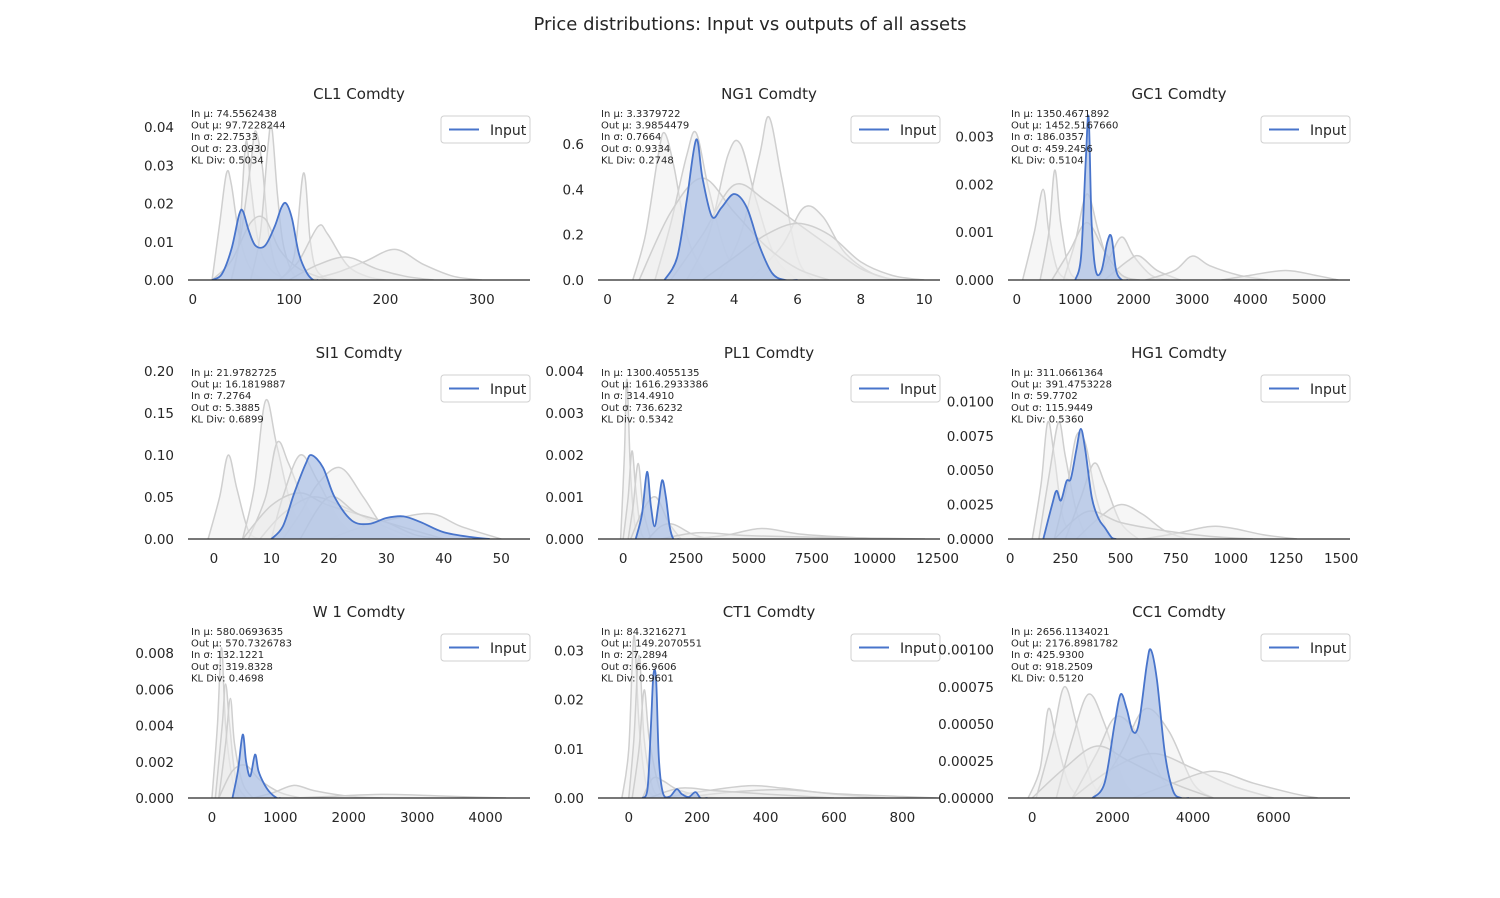 The height and width of the screenshot is (898, 1500). Describe the element at coordinates (970, 506) in the screenshot. I see `y-tick-label: 0.0025` at that location.